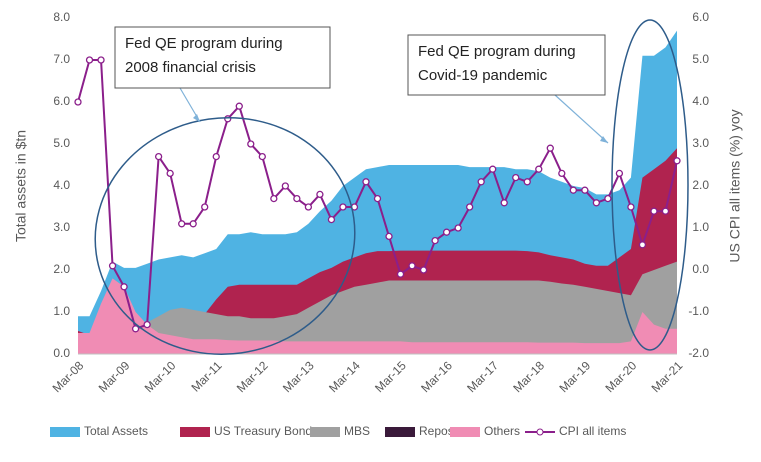  Describe the element at coordinates (700, 17) in the screenshot. I see `y2-tick-label: 6.0` at that location.